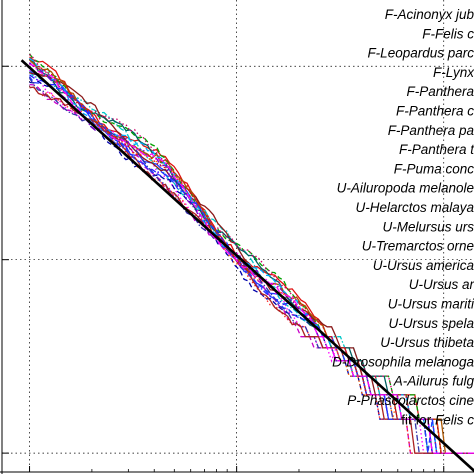 This screenshot has height=474, width=474. What do you see at coordinates (428, 226) in the screenshot?
I see `legend-entry-label: U-Melursus urs` at bounding box center [428, 226].